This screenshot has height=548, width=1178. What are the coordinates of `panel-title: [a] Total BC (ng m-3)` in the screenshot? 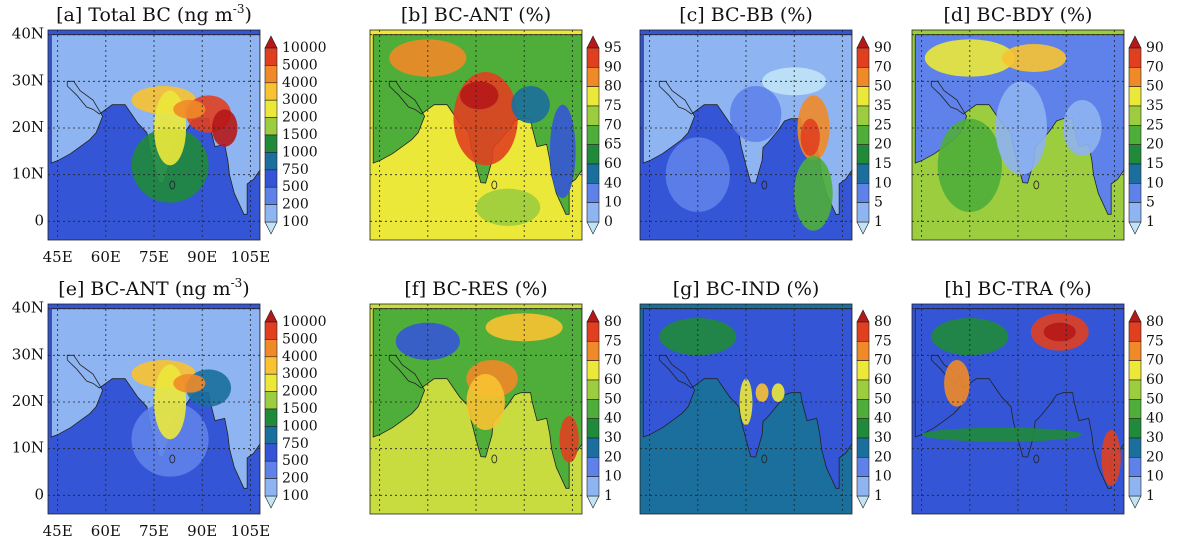 It's located at (154, 14).